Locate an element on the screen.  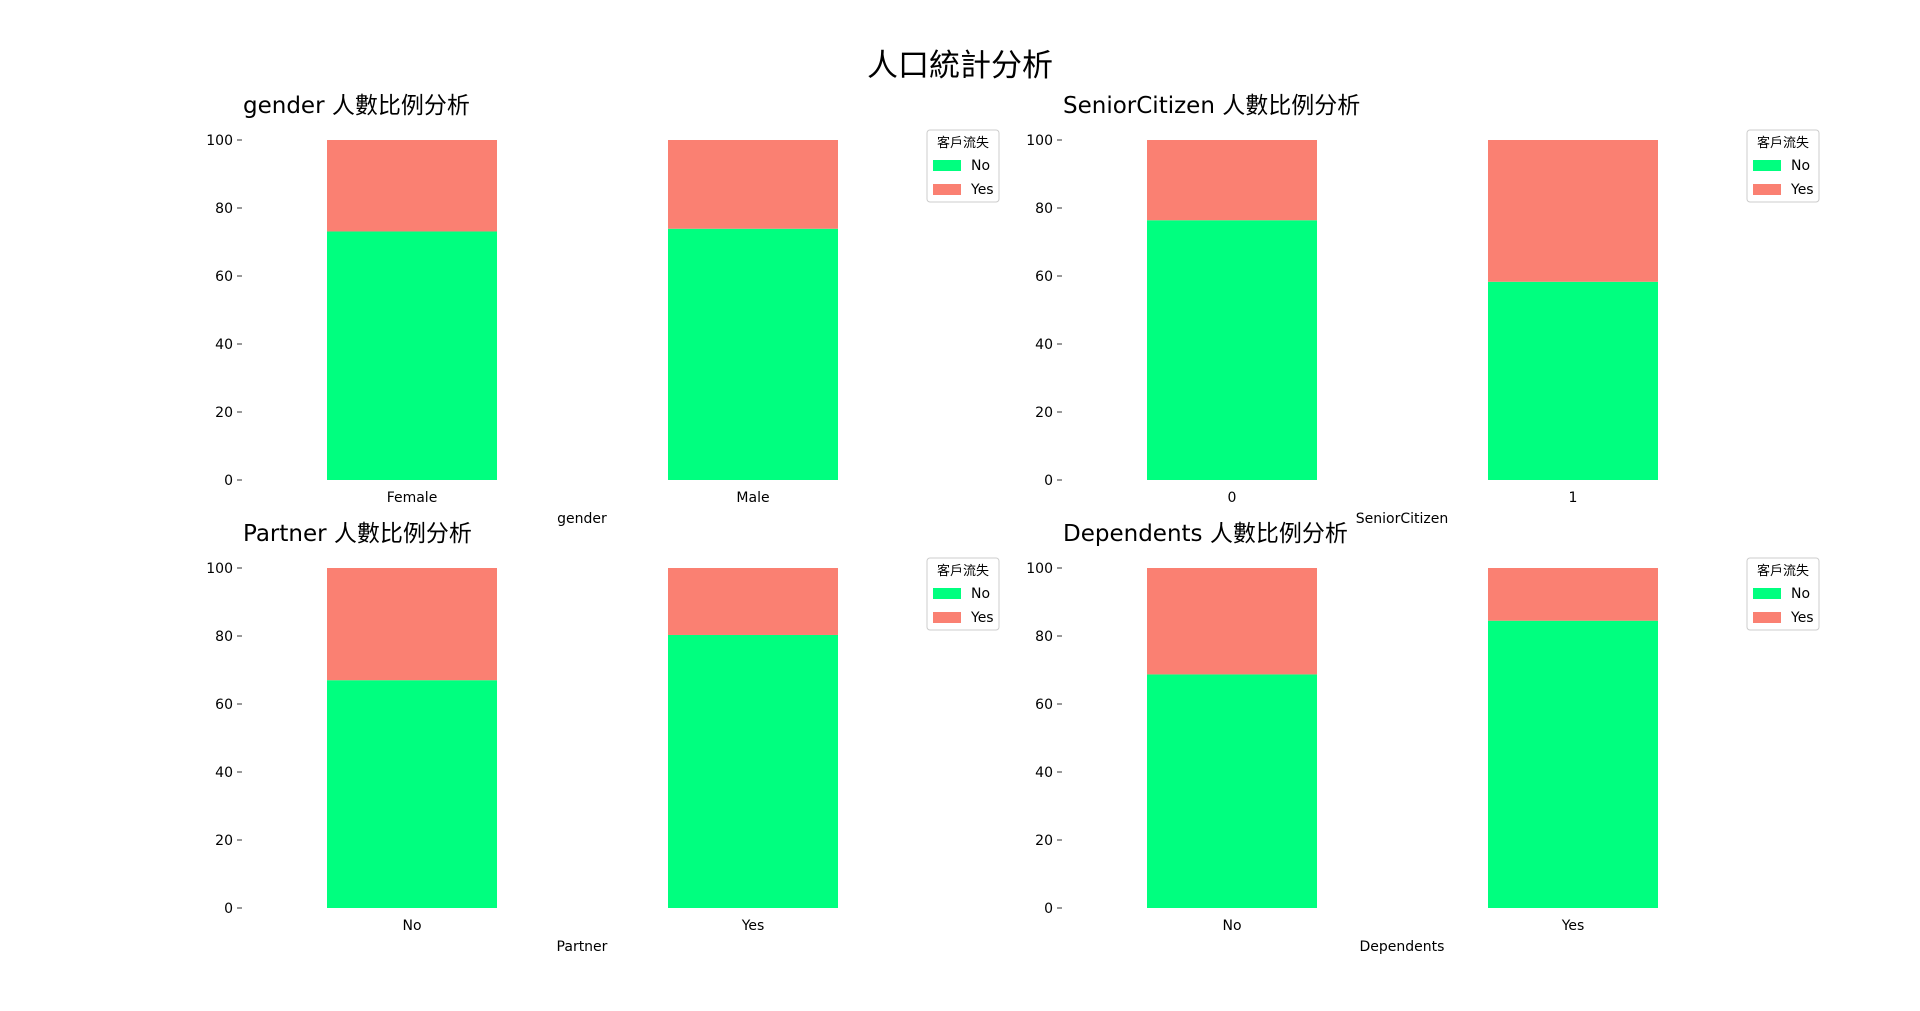
dependents-ytick-label: 100 is located at coordinates (1039, 569).